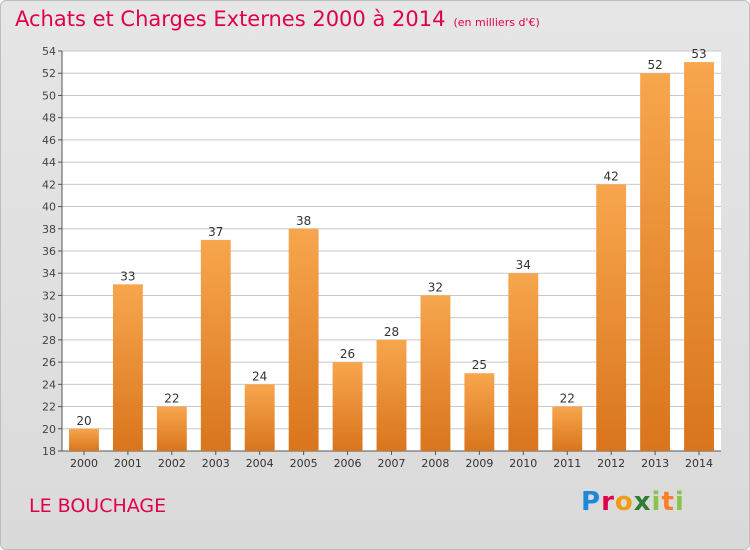  What do you see at coordinates (435, 463) in the screenshot?
I see `x-tick-label: 2008` at bounding box center [435, 463].